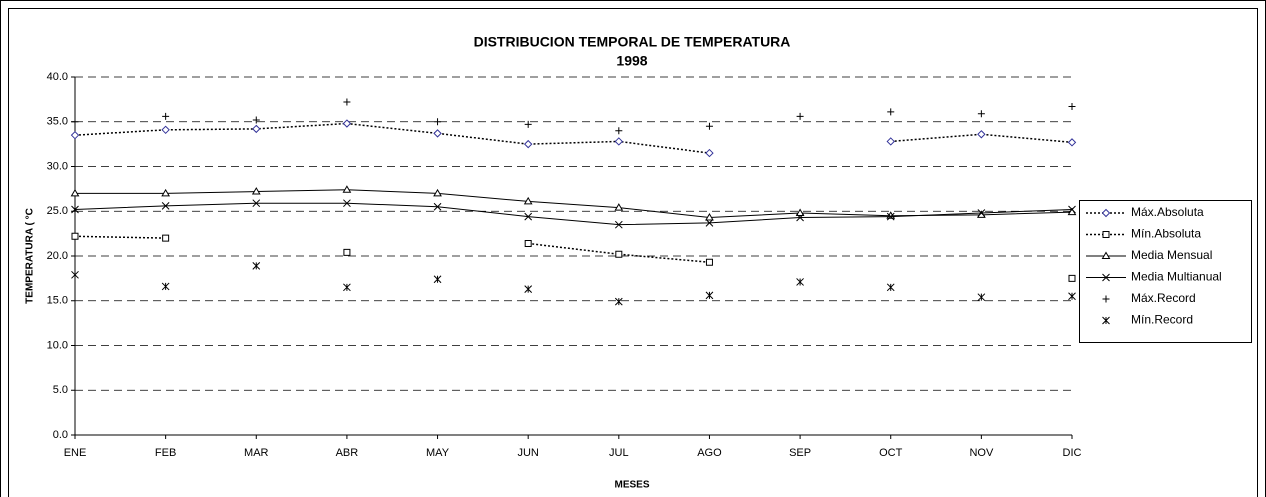 The width and height of the screenshot is (1266, 497). Describe the element at coordinates (256, 453) in the screenshot. I see `x-tick-label: MAR` at that location.